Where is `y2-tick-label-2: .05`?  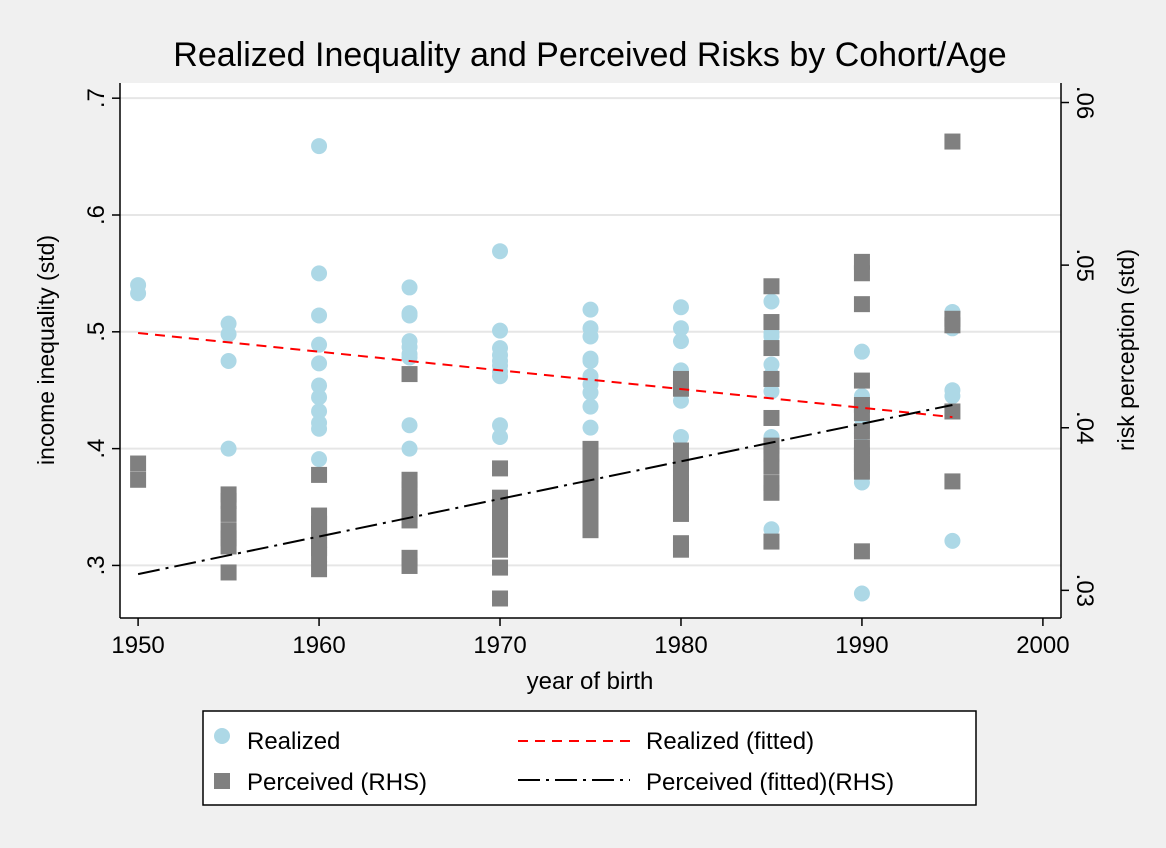 y2-tick-label-2: .05 is located at coordinates (1084, 264).